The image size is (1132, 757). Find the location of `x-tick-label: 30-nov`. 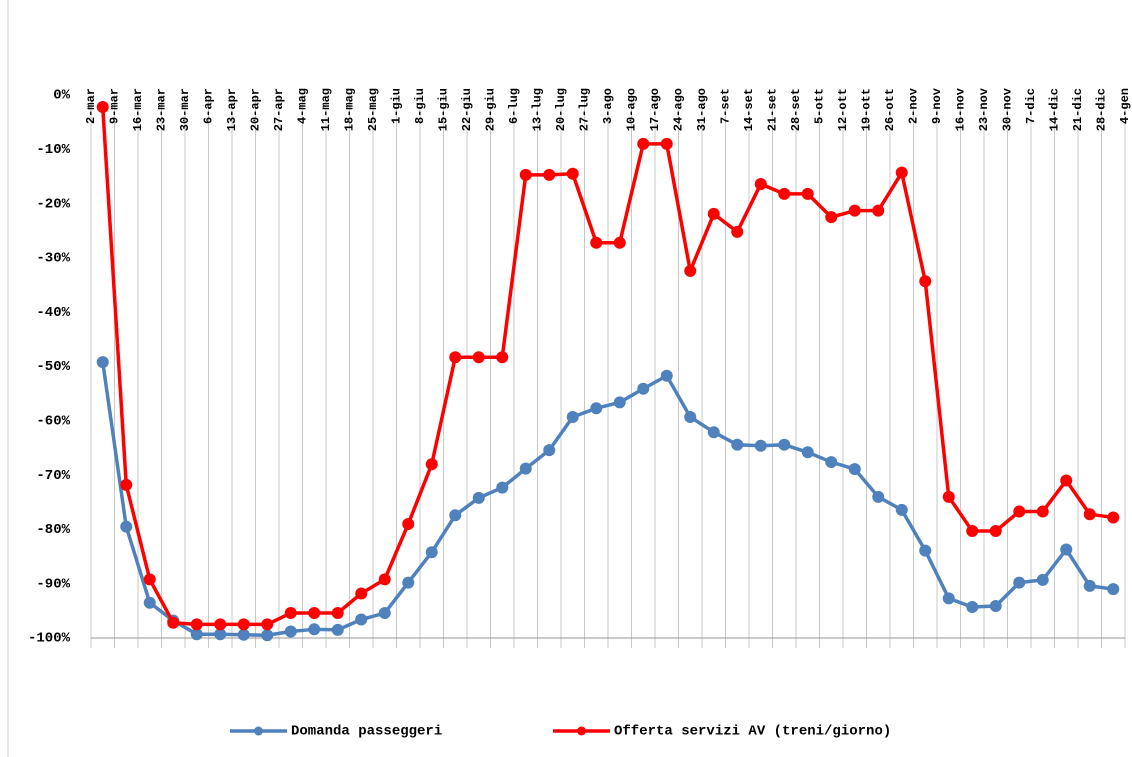

x-tick-label: 30-nov is located at coordinates (1008, 109).